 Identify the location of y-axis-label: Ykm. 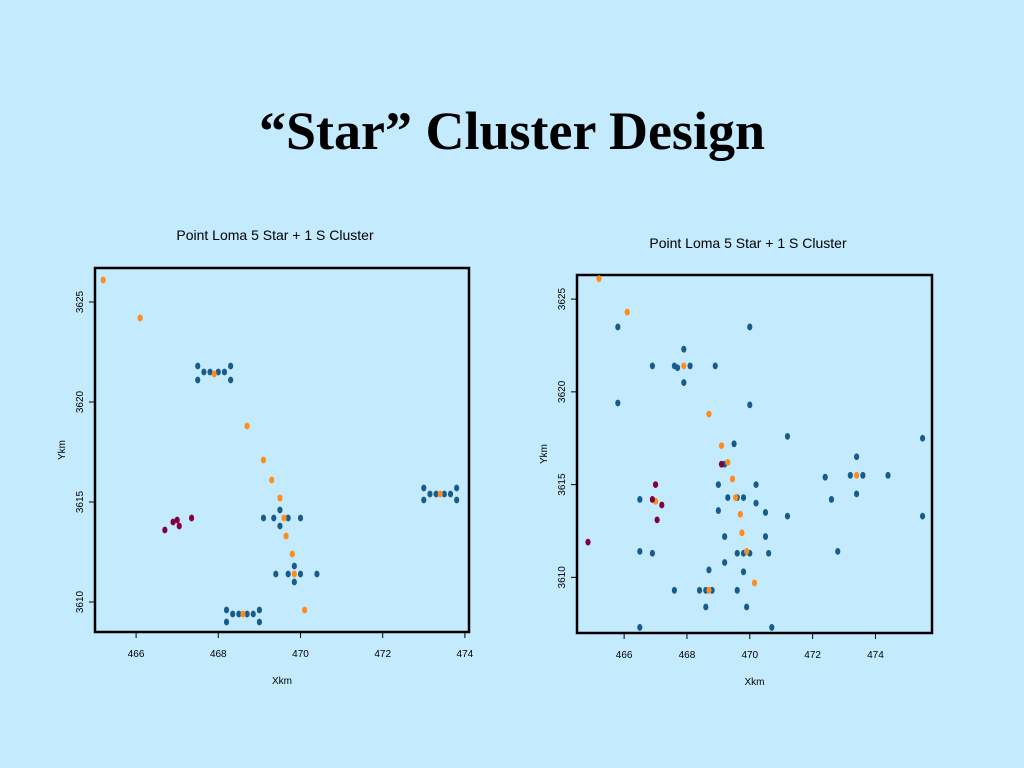
(544, 454).